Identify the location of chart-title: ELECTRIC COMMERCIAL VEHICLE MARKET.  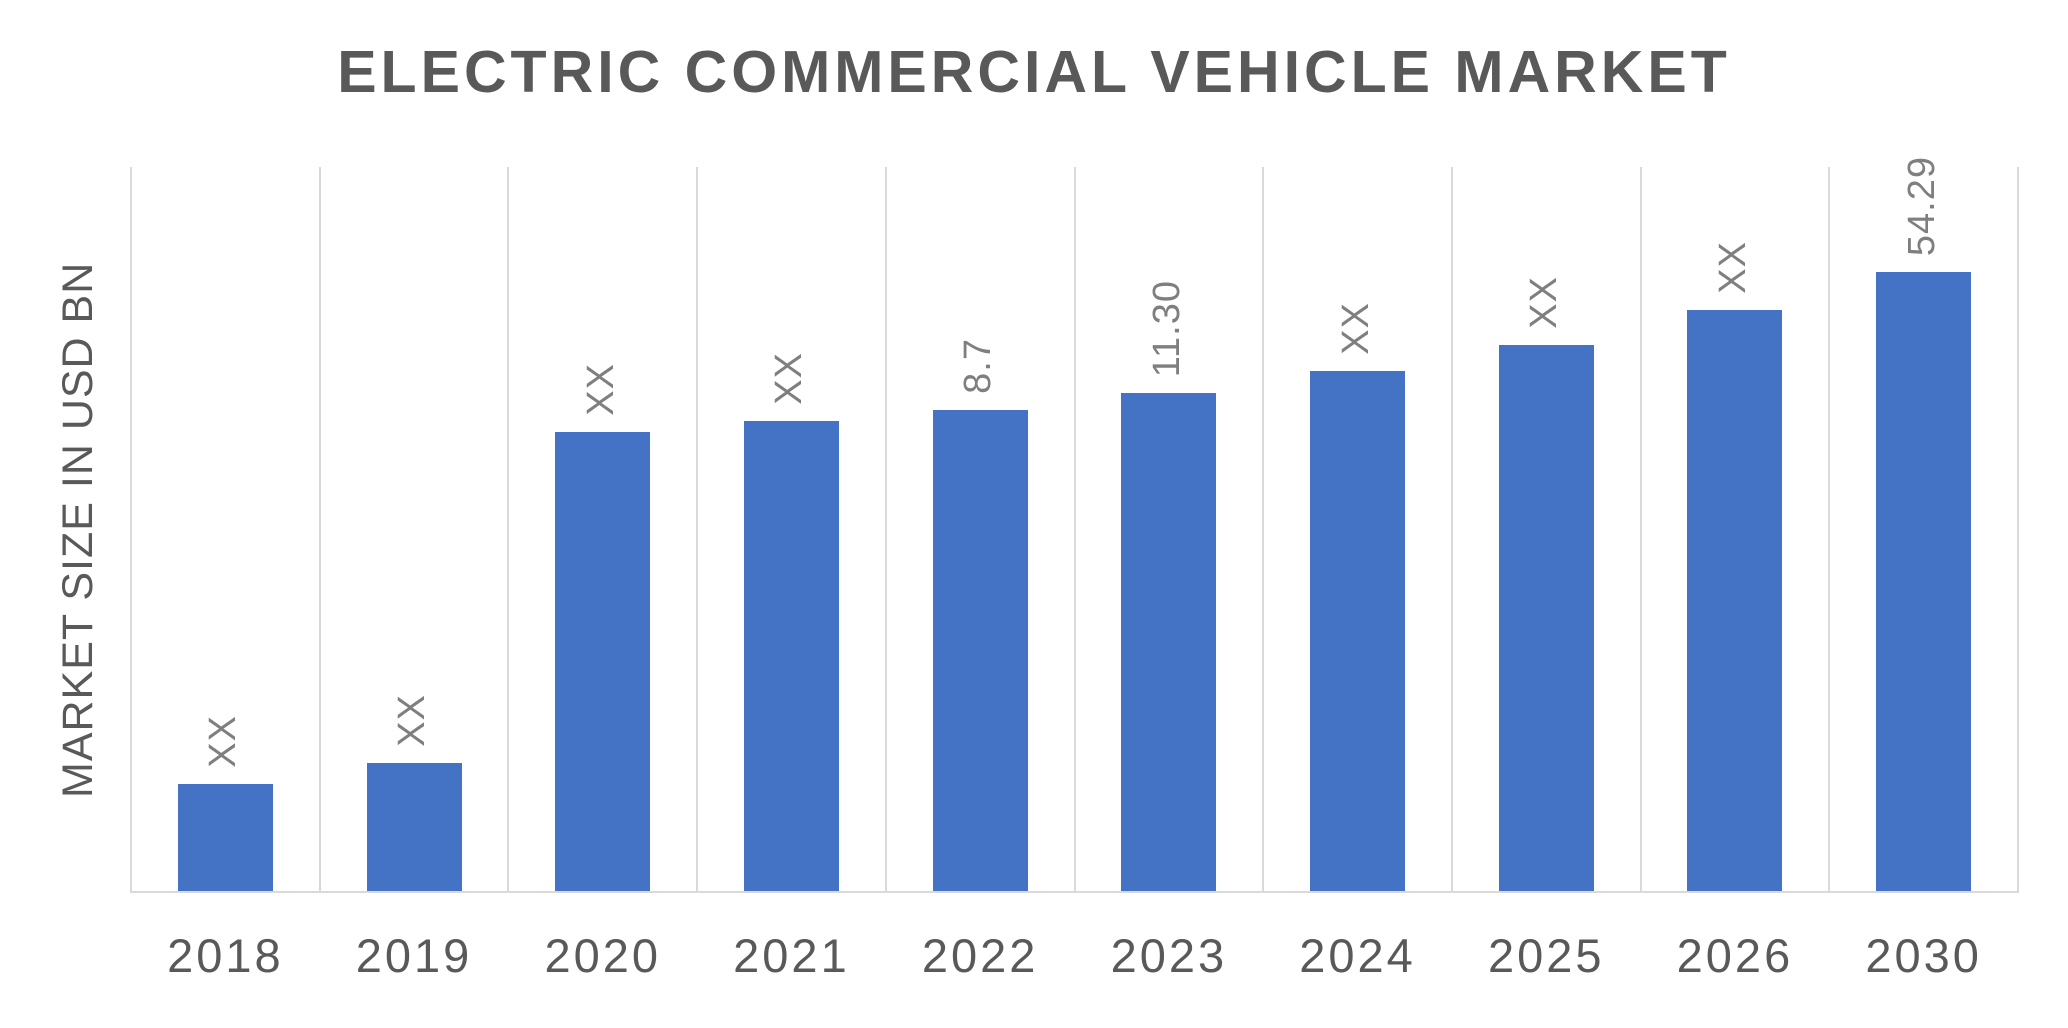
(1034, 72).